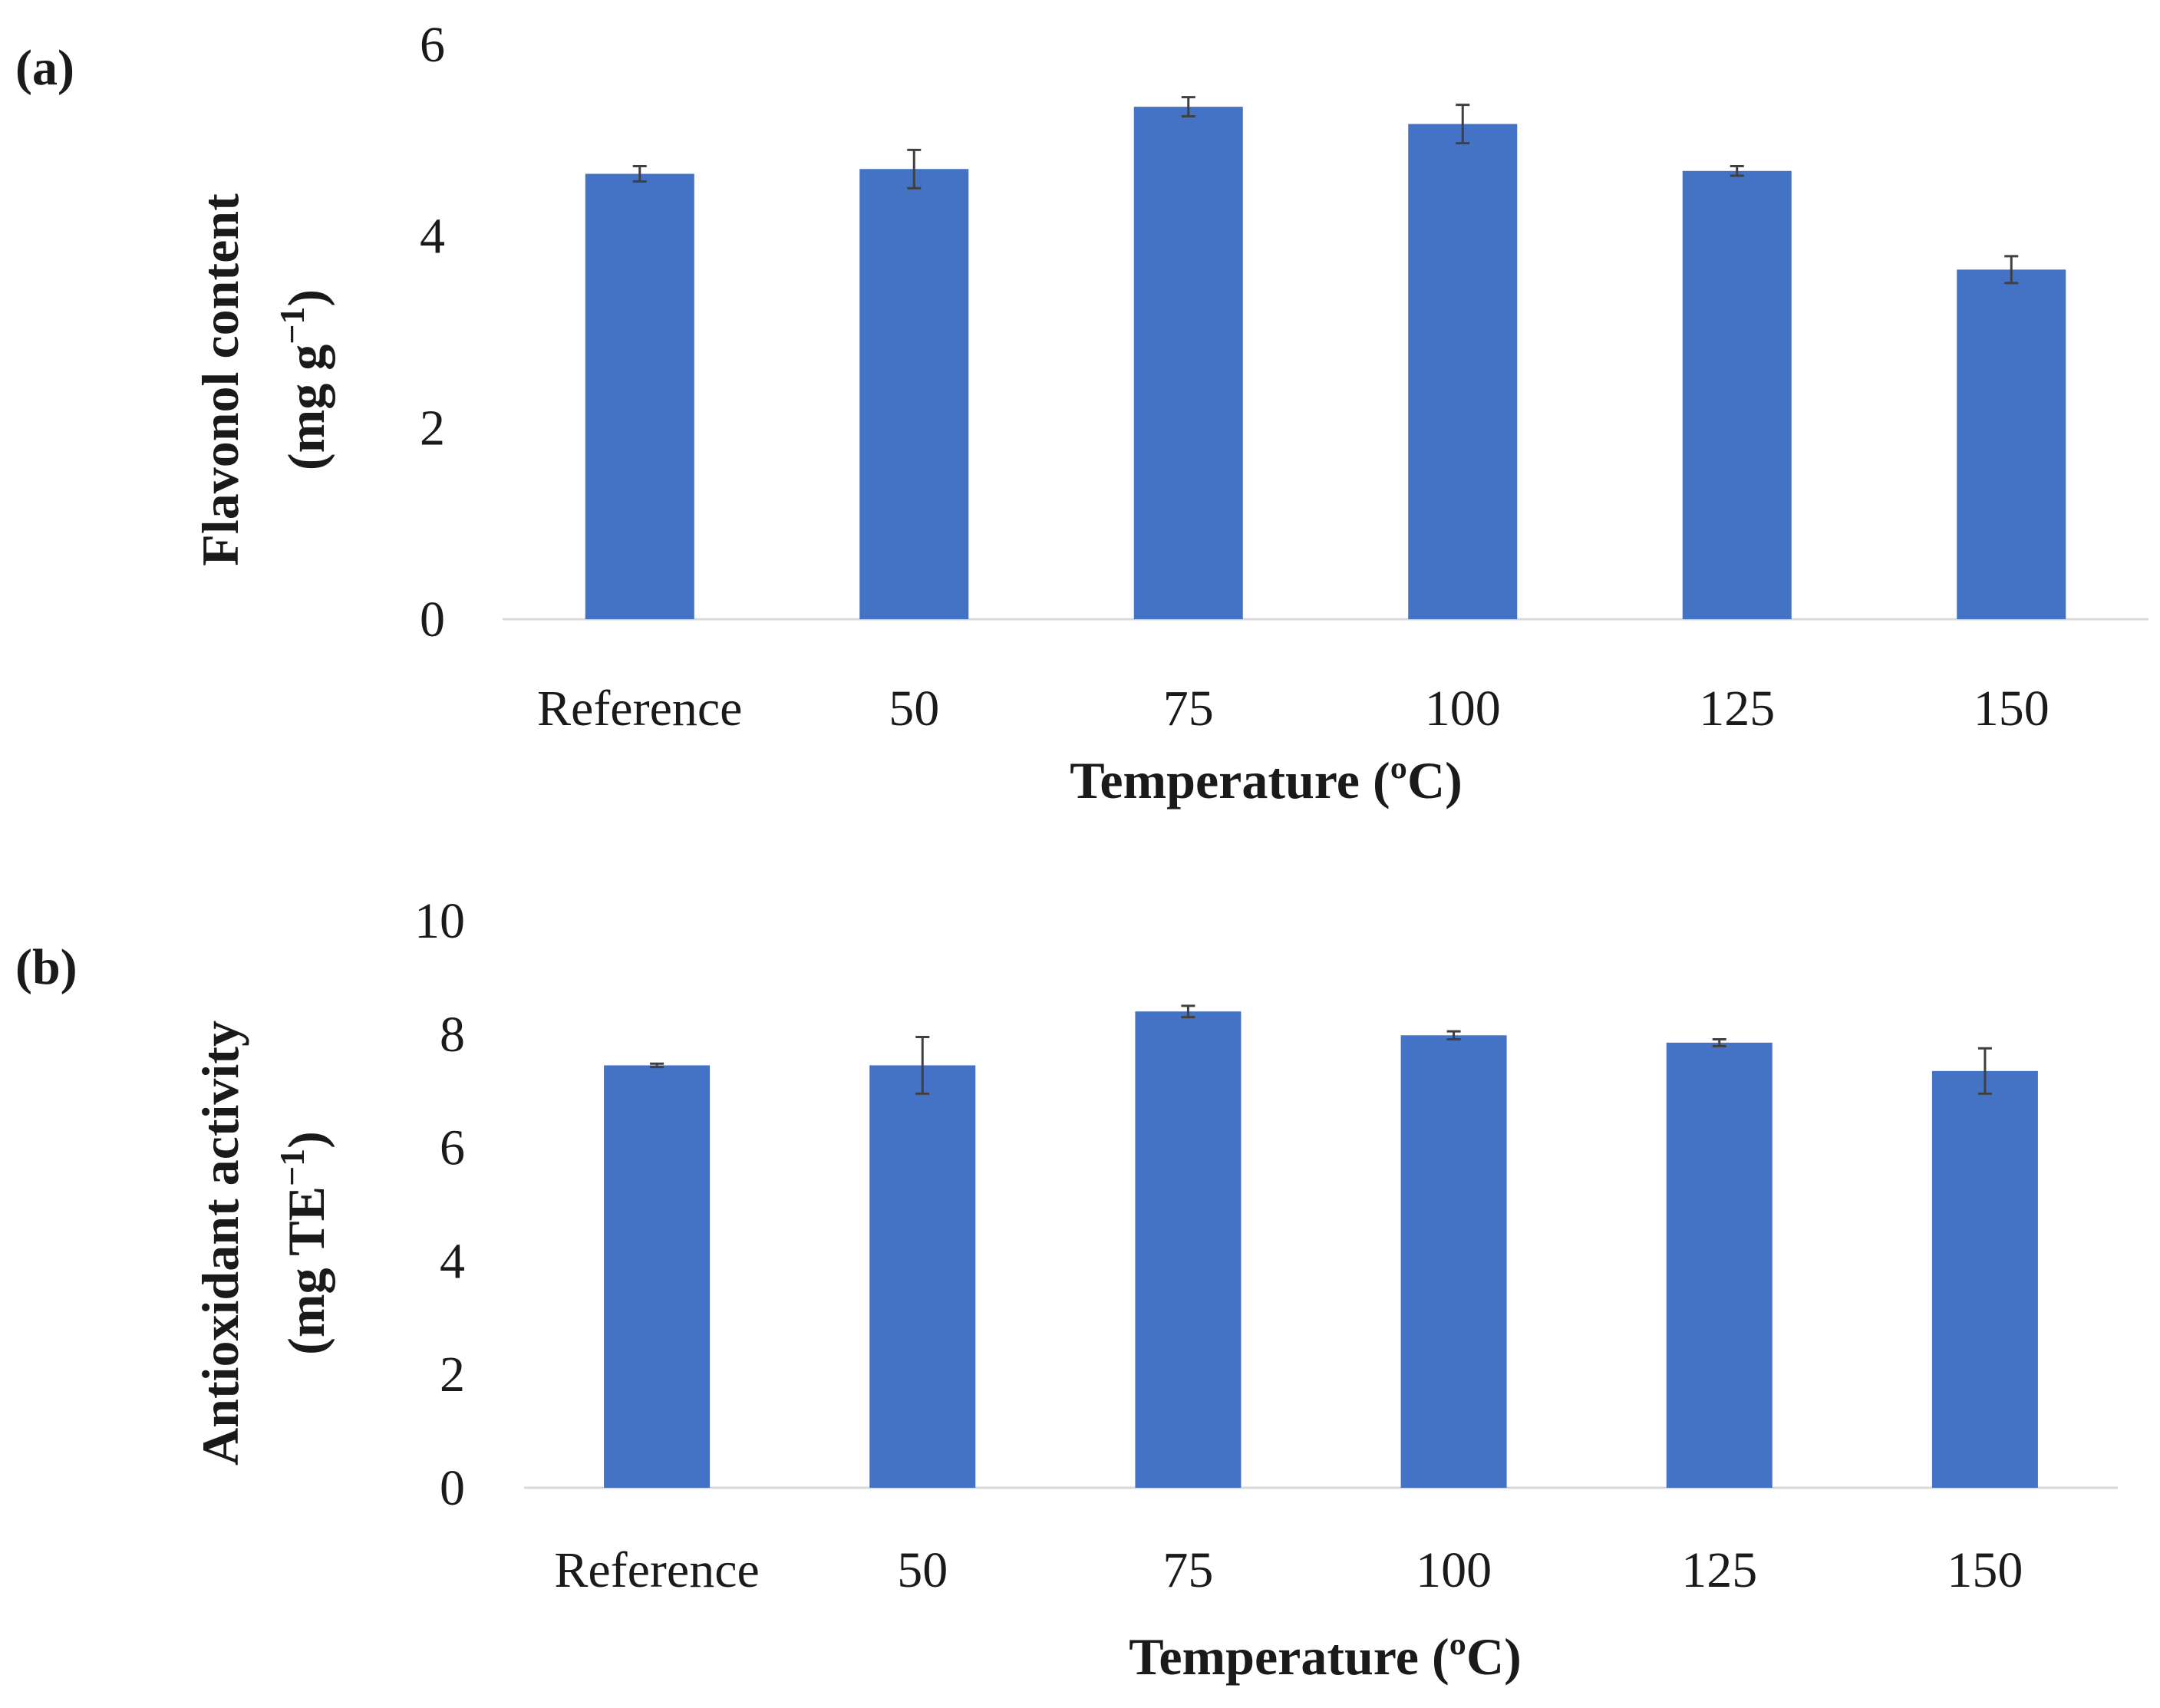 The width and height of the screenshot is (2160, 1708). Describe the element at coordinates (46, 967) in the screenshot. I see `panel-label-b: (b)` at that location.